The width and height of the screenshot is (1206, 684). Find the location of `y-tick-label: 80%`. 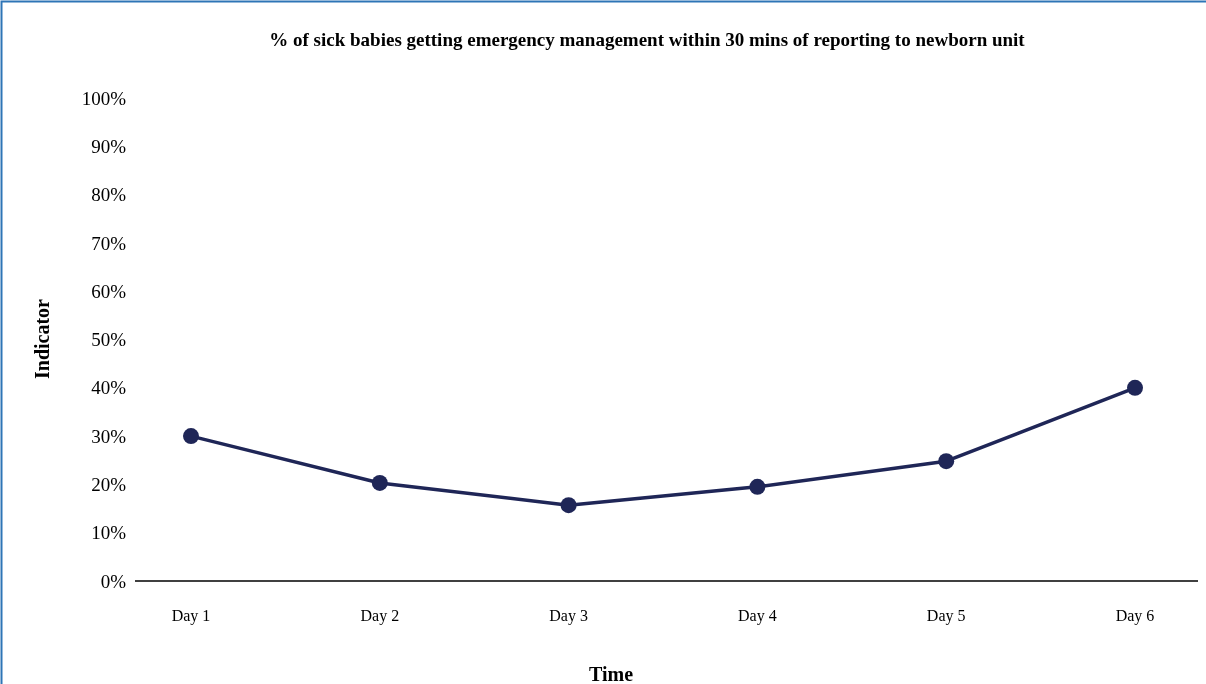

y-tick-label: 80% is located at coordinates (109, 195).